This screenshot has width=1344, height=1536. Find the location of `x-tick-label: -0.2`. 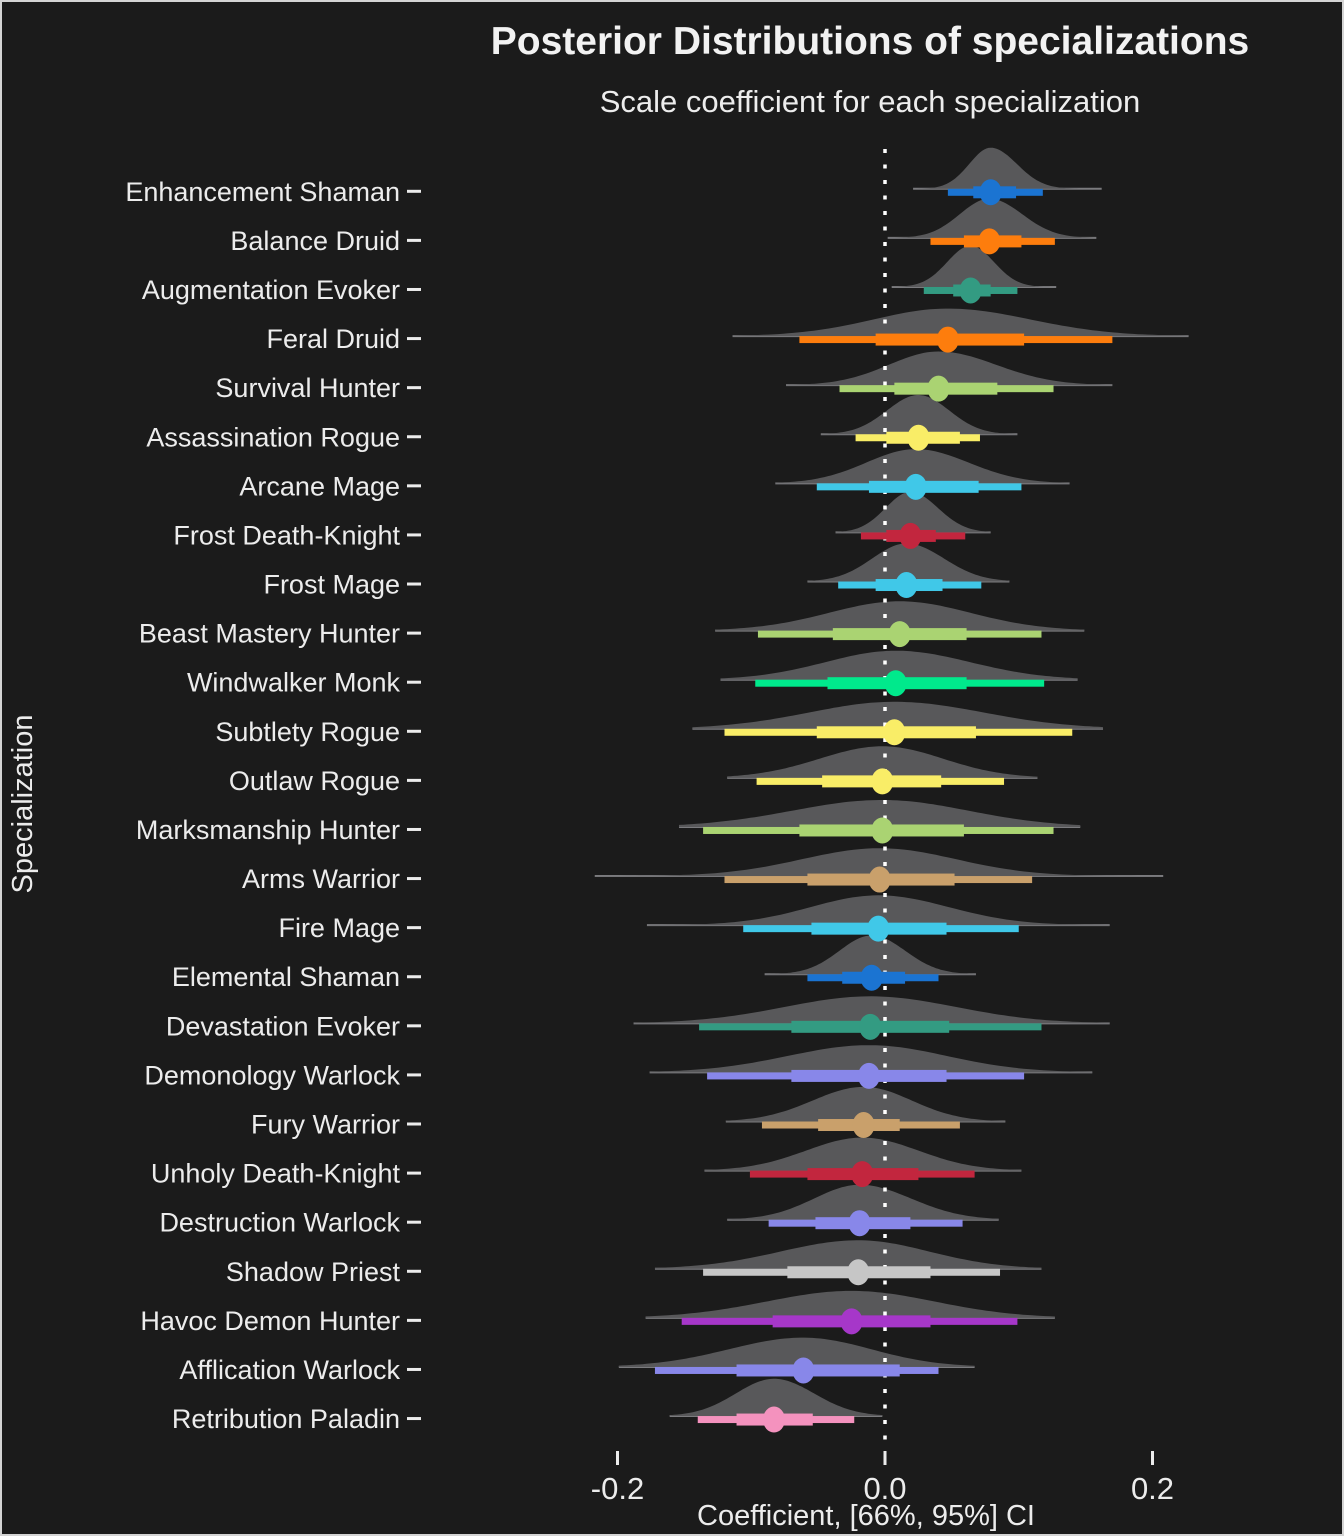

x-tick-label: -0.2 is located at coordinates (617, 1488).